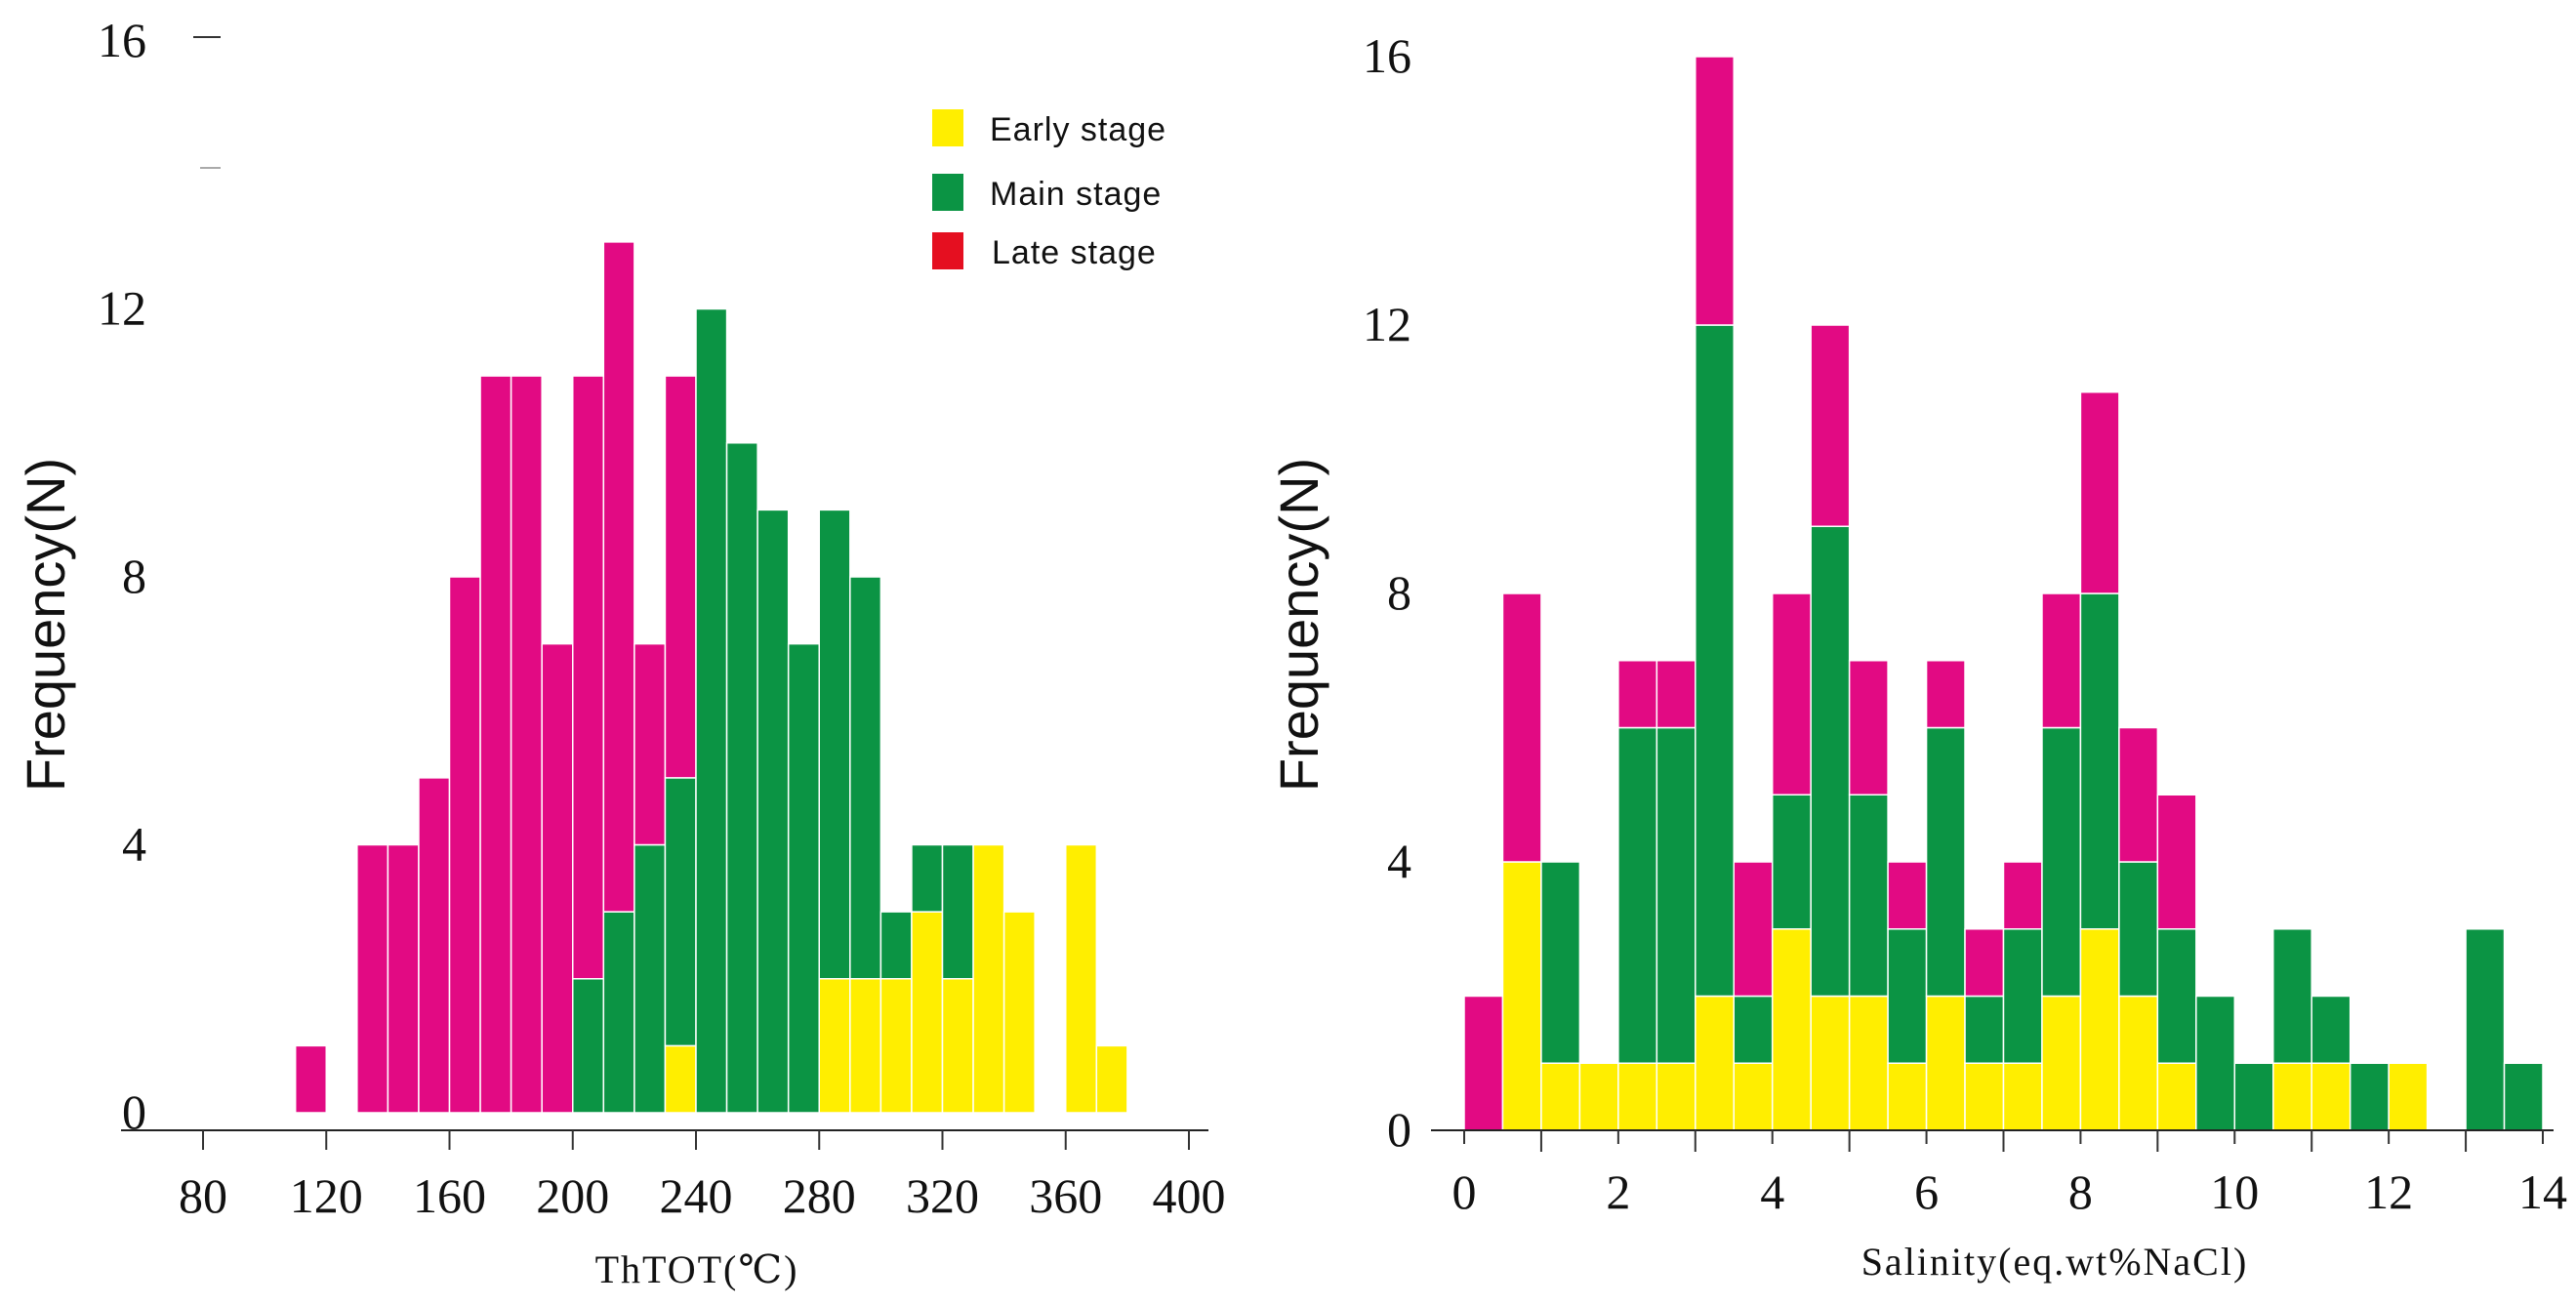  Describe the element at coordinates (1298, 625) in the screenshot. I see `salinity-y-axis-title: Frequency(N)` at that location.